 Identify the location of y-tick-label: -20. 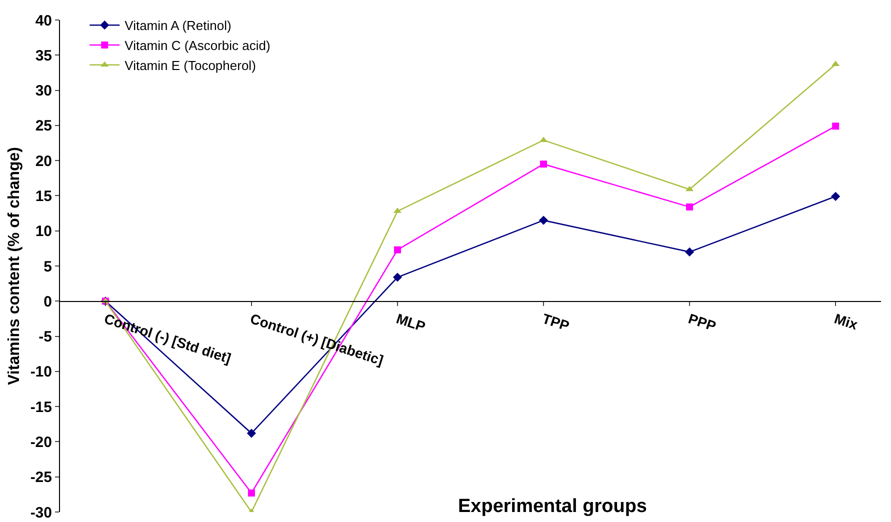
(41, 442).